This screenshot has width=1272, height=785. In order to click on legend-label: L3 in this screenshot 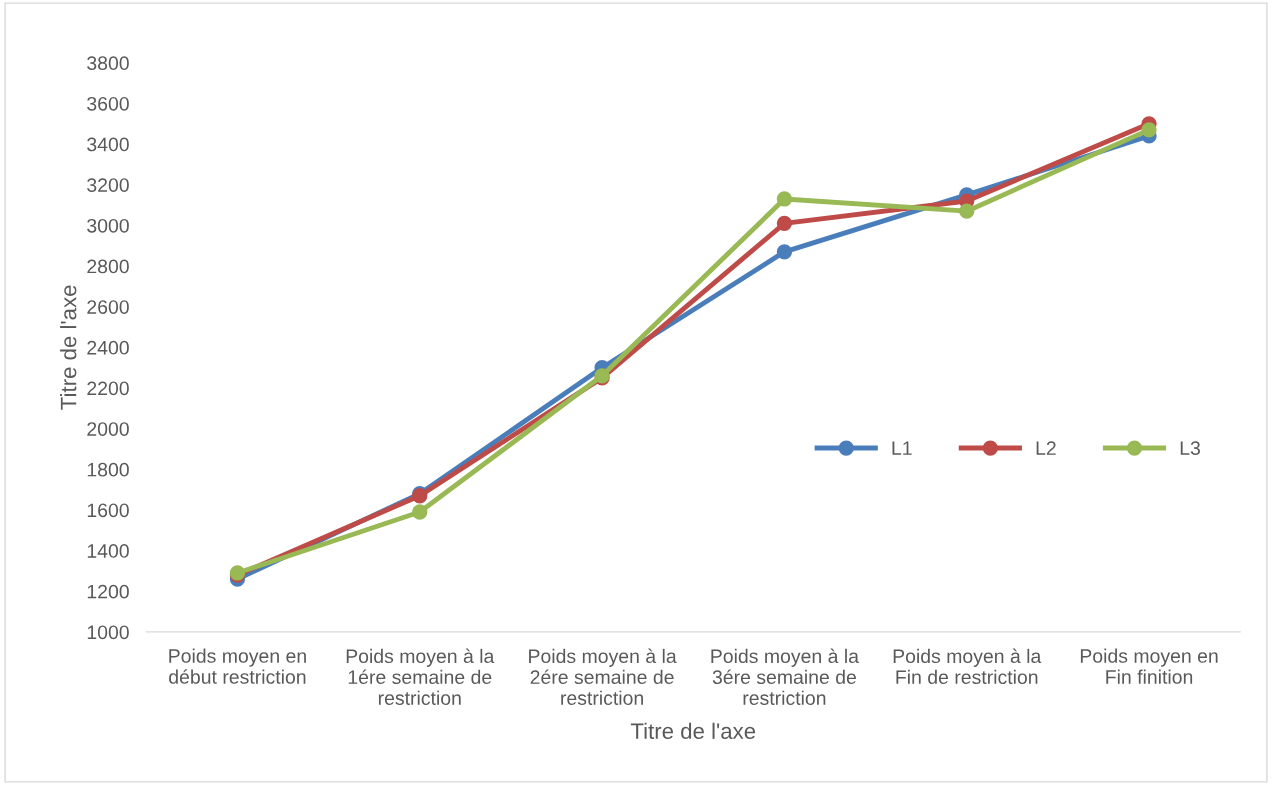, I will do `click(1190, 448)`.